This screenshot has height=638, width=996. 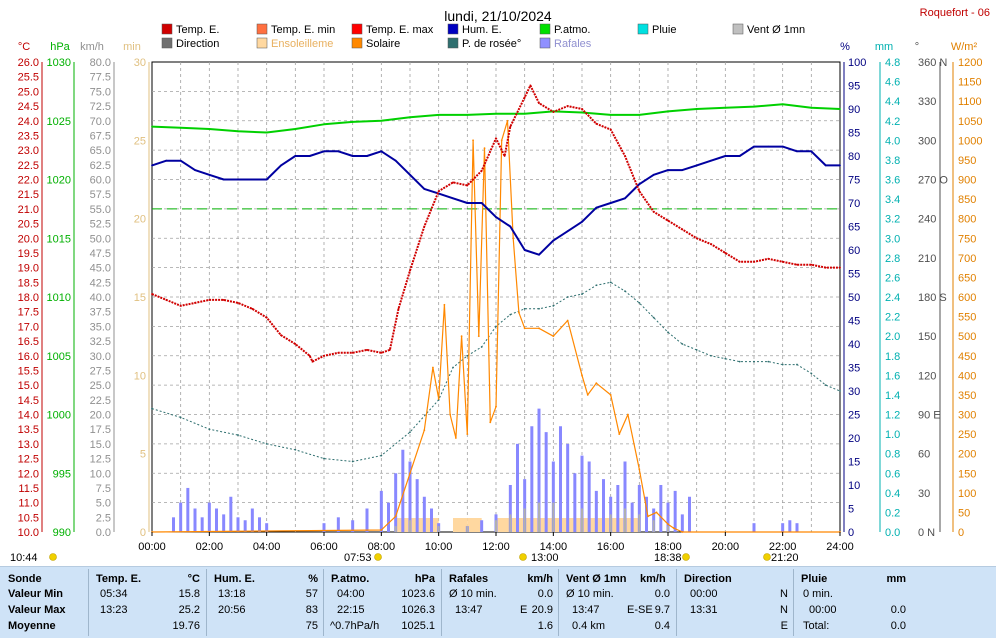 I want to click on legend-label: P.atmo., so click(x=572, y=30).